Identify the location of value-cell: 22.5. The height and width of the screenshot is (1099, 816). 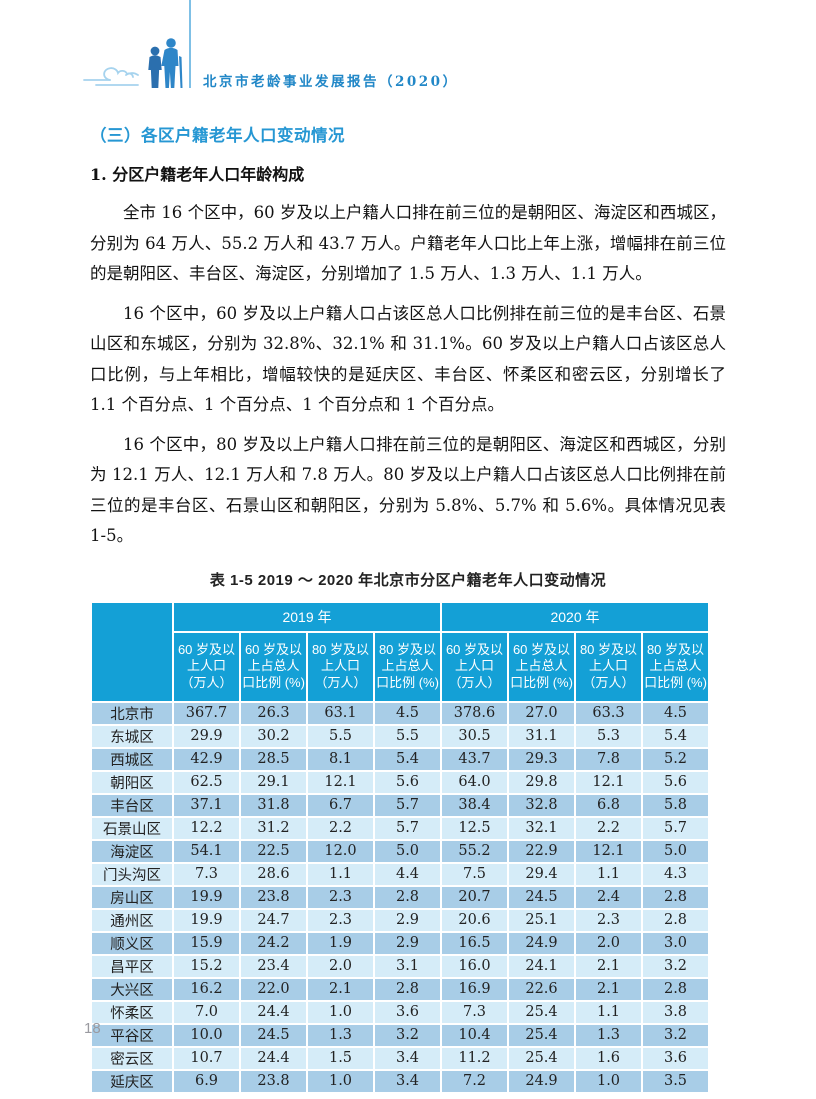
(273, 851).